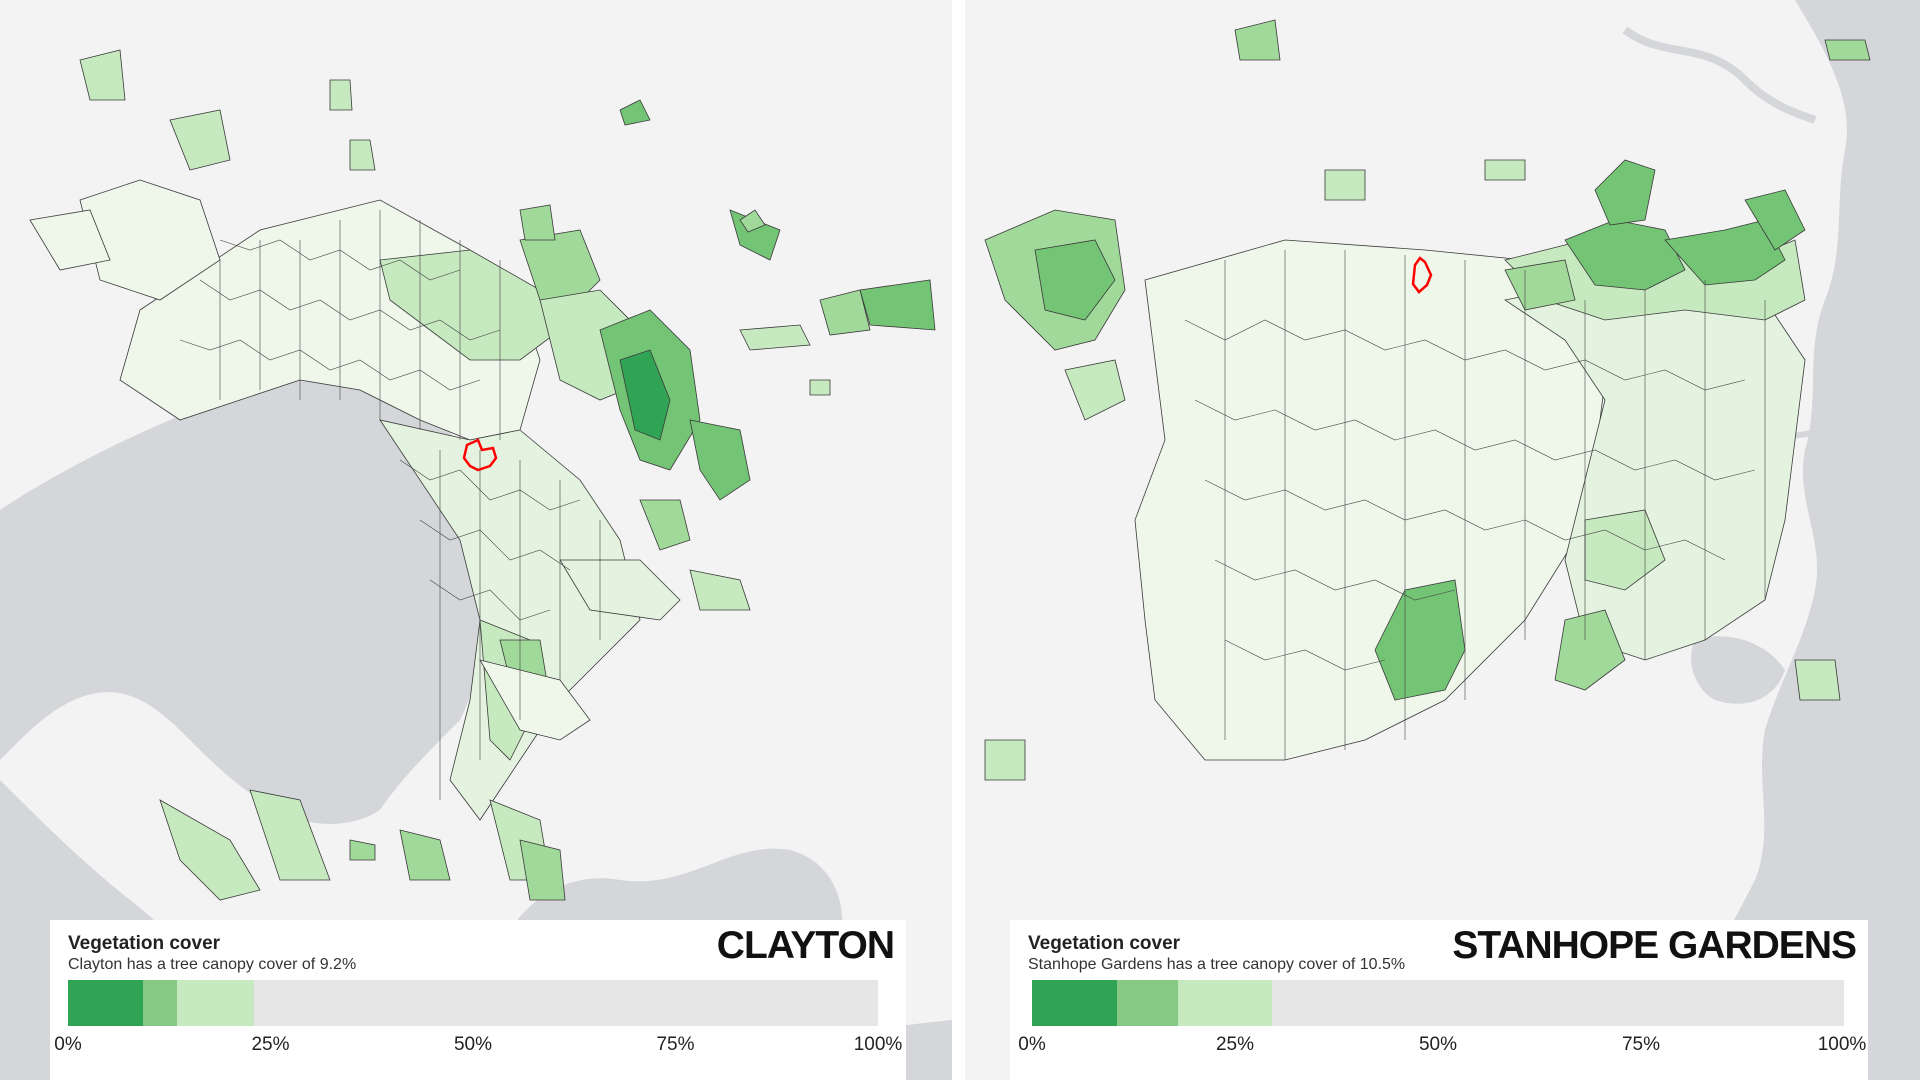  What do you see at coordinates (1792, 540) in the screenshot?
I see `tasman-sea` at bounding box center [1792, 540].